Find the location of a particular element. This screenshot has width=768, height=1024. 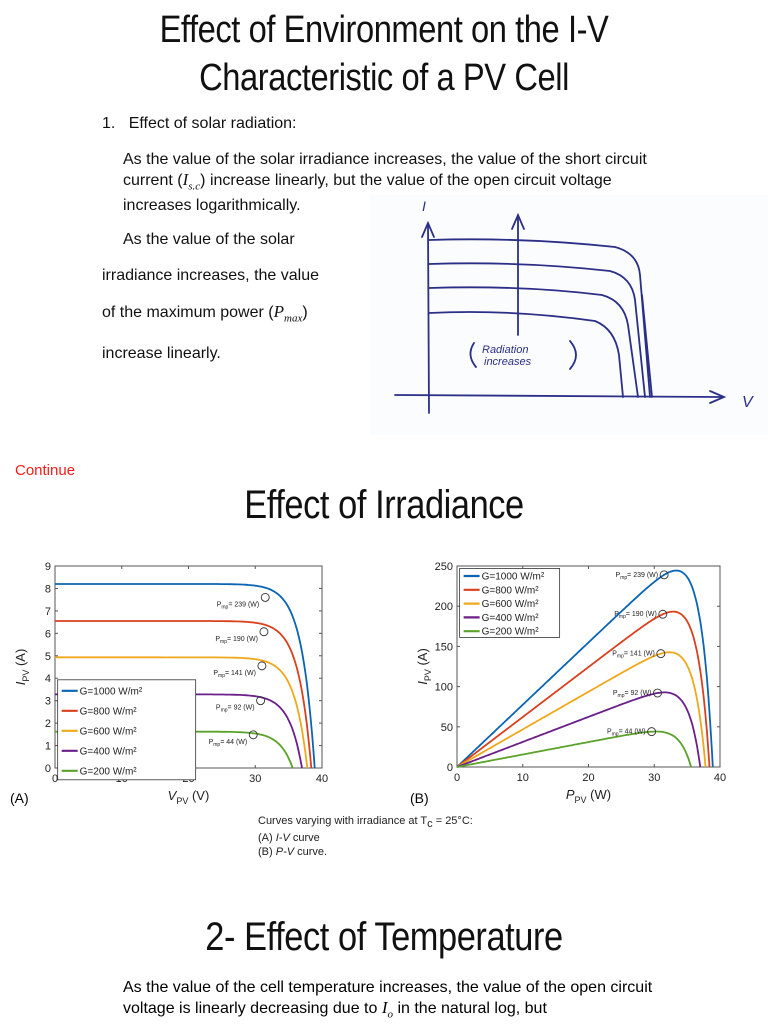

slide-title-temperature: 2- Effect of Temperature is located at coordinates (384, 937).